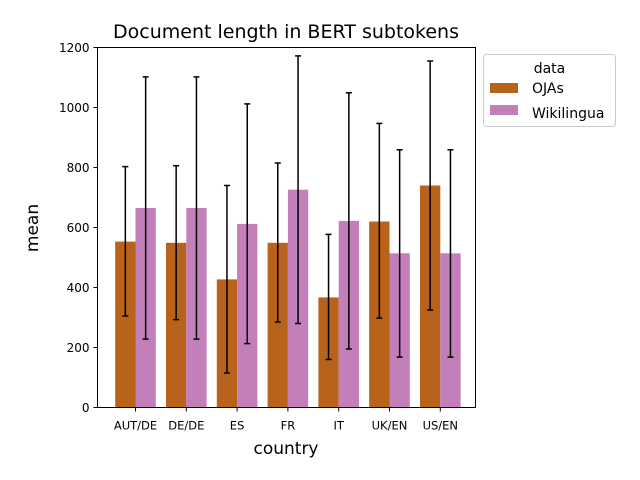 This screenshot has width=640, height=480. What do you see at coordinates (338, 426) in the screenshot?
I see `x-tick-label-it: IT` at bounding box center [338, 426].